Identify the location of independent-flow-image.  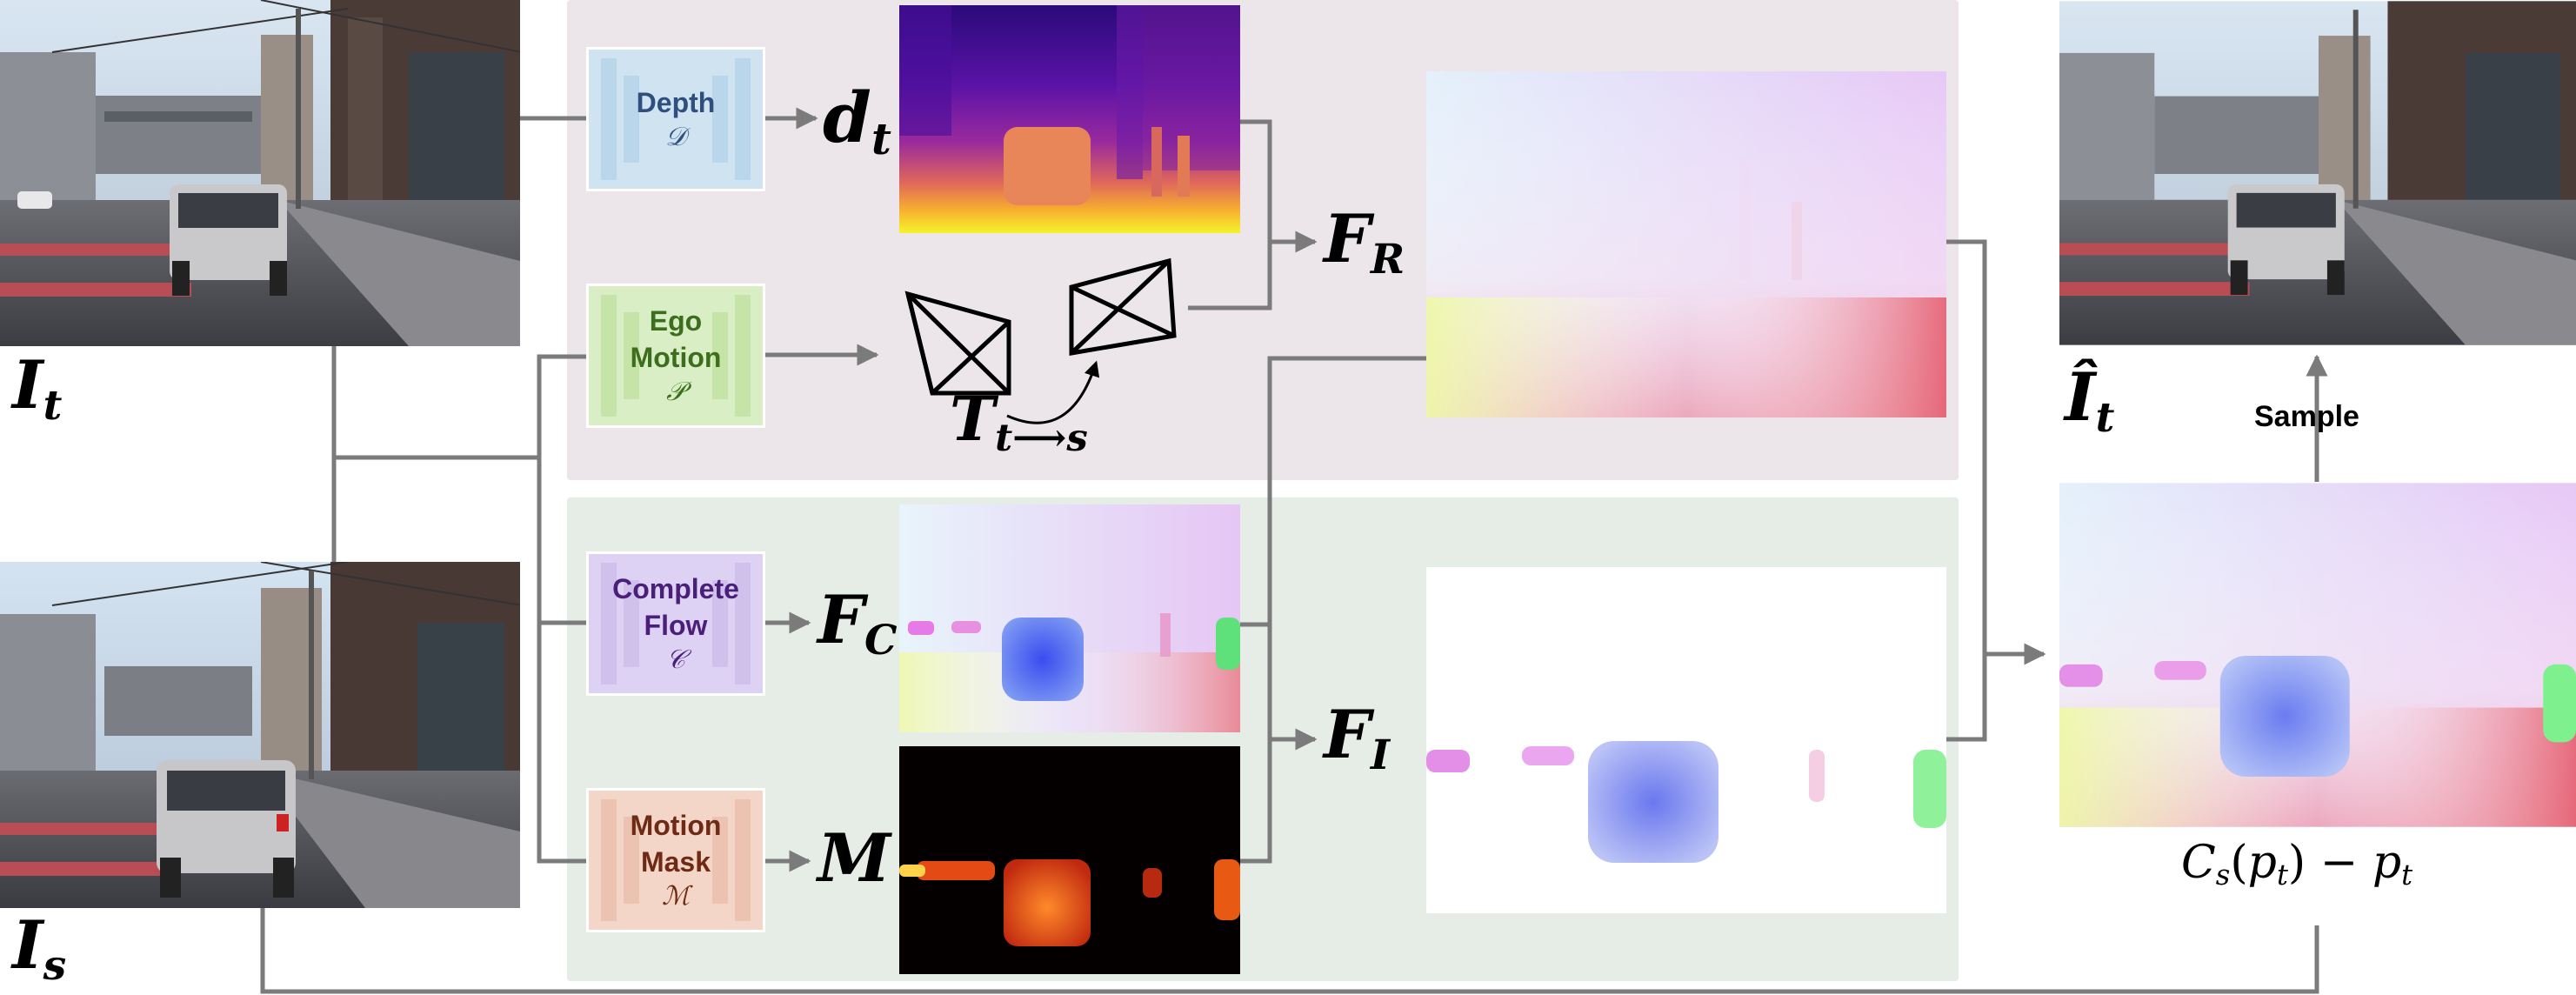
(1686, 740).